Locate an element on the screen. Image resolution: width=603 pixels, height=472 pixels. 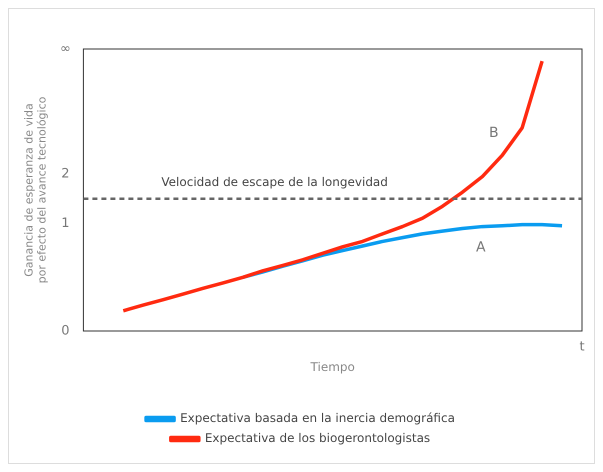
ref-line-label: Velocidad de escape de la longevidad is located at coordinates (274, 181).